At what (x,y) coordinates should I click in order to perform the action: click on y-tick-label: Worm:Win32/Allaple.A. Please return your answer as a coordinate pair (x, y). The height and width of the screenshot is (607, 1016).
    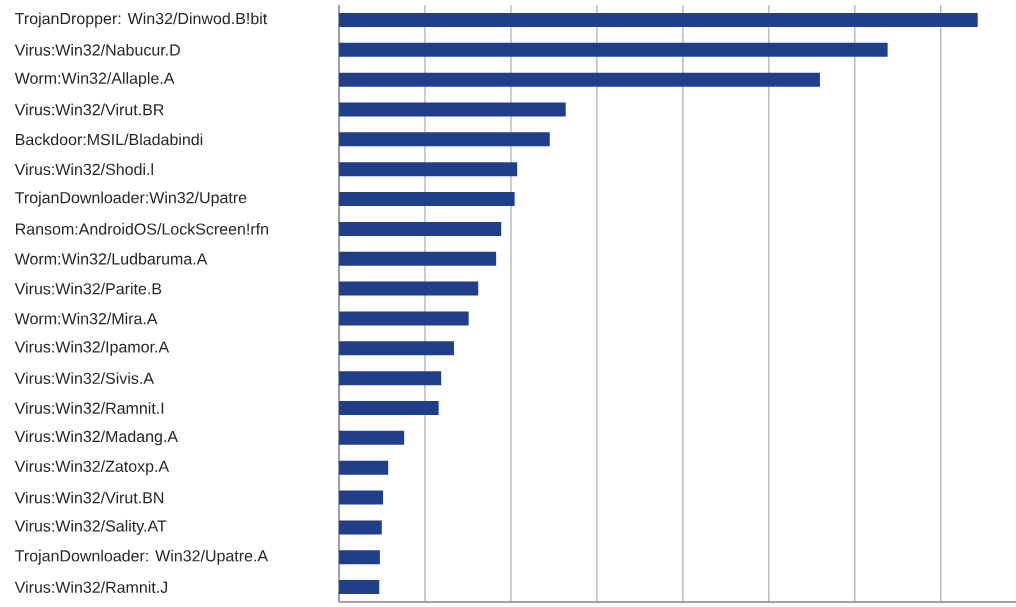
    Looking at the image, I should click on (94, 80).